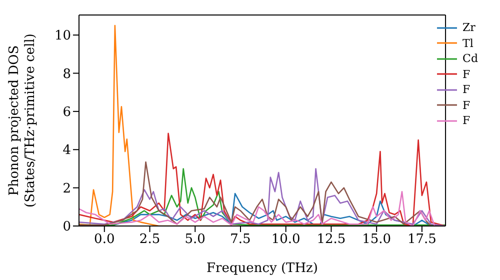 The width and height of the screenshot is (500, 280). I want to click on x-axis-title: Frequency (THz), so click(262, 268).